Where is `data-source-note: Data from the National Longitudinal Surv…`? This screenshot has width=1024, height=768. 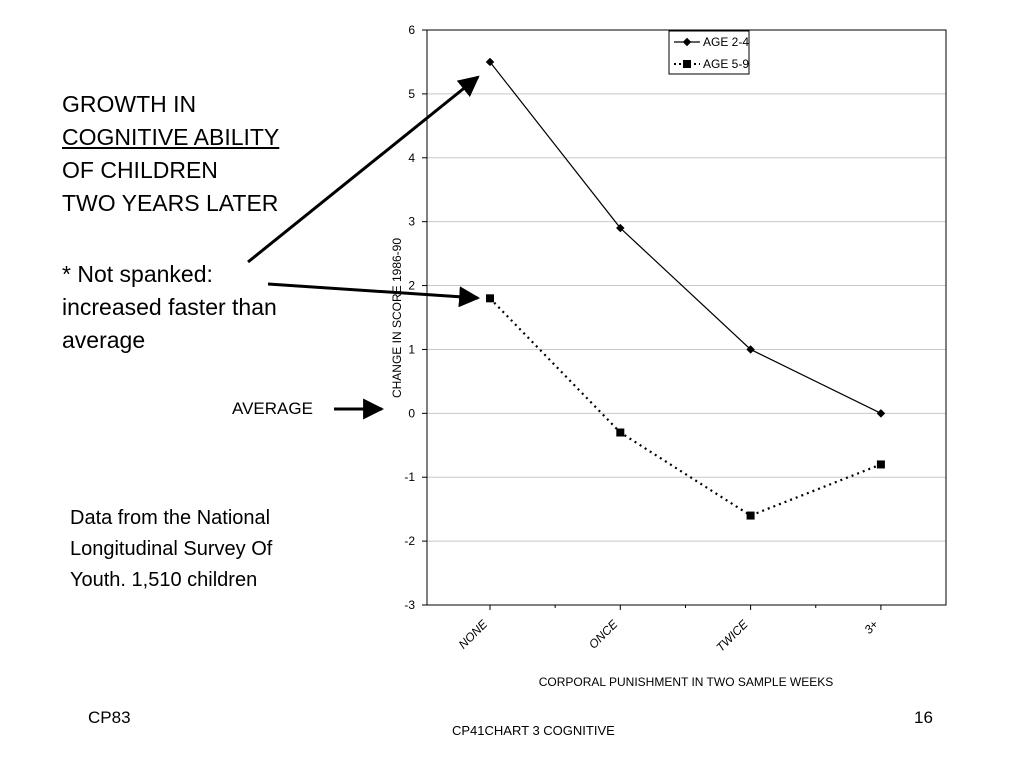 data-source-note: Data from the National Longitudinal Surv… is located at coordinates (220, 549).